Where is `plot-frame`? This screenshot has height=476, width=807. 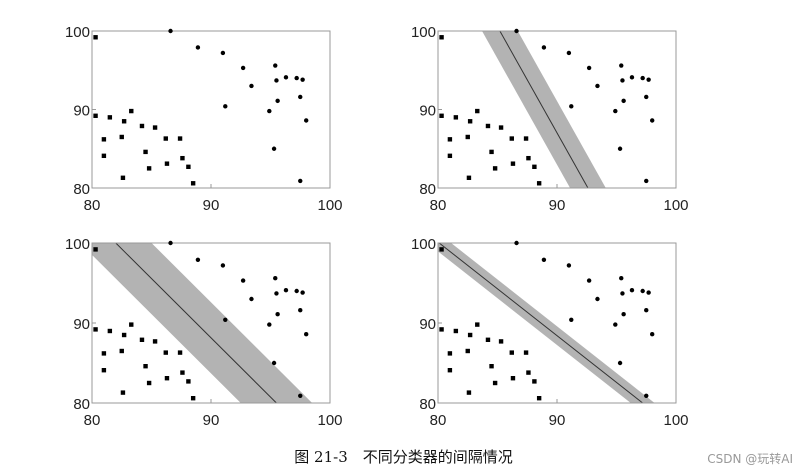
plot-frame is located at coordinates (211, 109).